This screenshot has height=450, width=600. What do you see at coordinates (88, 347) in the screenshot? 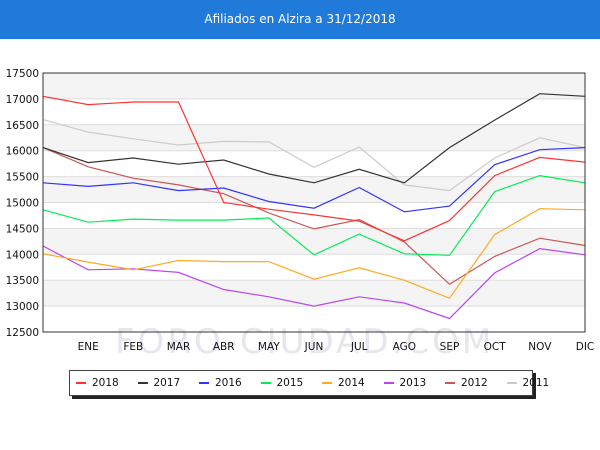
I see `x-tick-label: ENE` at bounding box center [88, 347].